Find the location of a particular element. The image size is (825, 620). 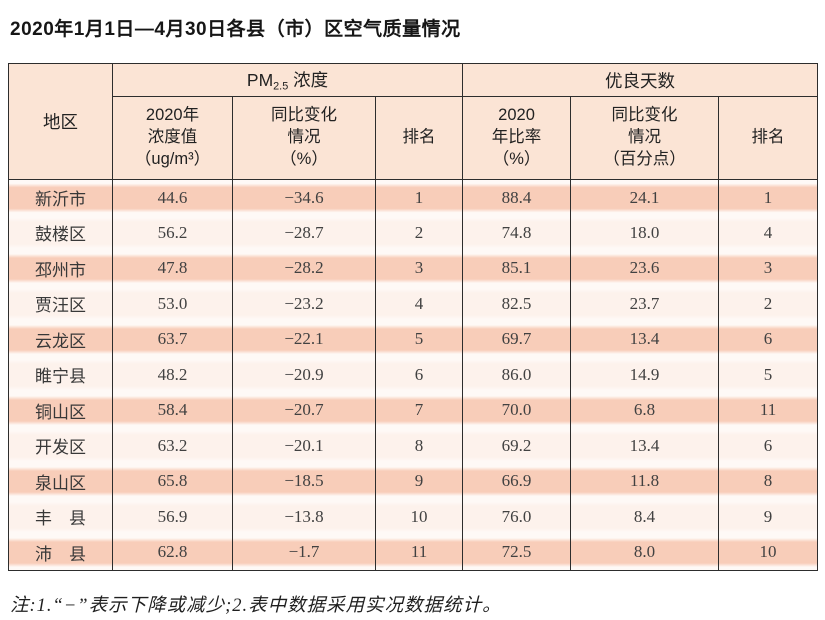

pm25-suffix: 浓度 is located at coordinates (308, 80).